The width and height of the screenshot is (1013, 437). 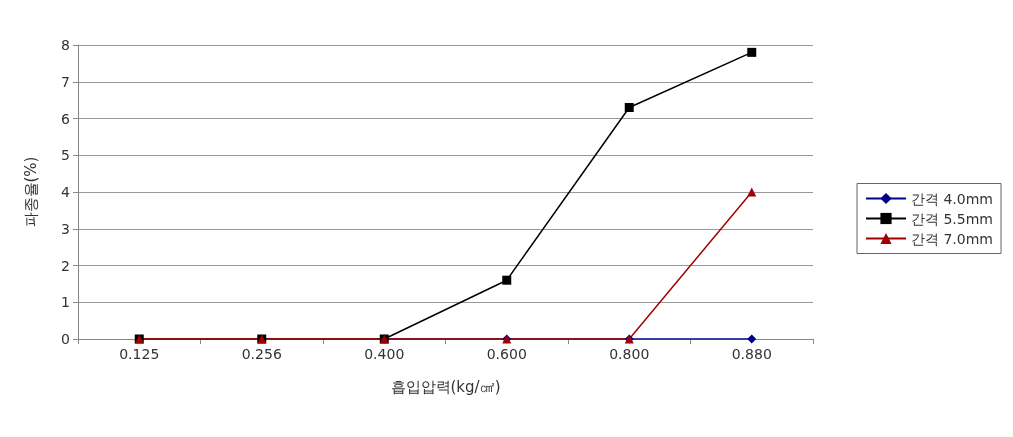 What do you see at coordinates (66, 192) in the screenshot?
I see `y-tick-label: 4` at bounding box center [66, 192].